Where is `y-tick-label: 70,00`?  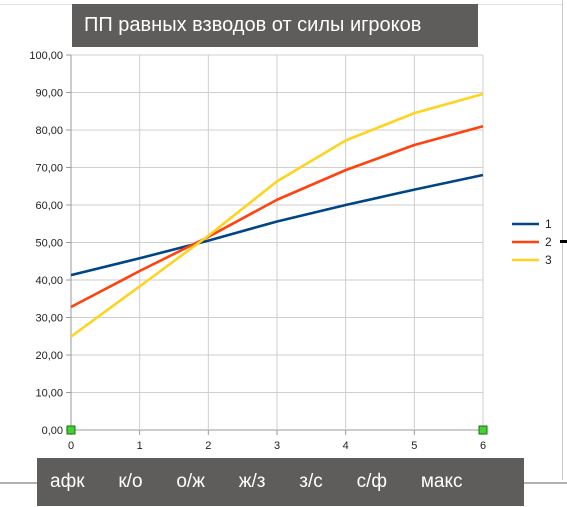 y-tick-label: 70,00 is located at coordinates (49, 169).